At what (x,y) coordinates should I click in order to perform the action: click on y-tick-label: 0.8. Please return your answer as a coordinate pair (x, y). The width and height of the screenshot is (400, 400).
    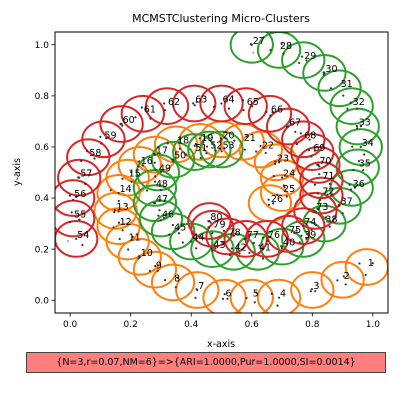
    Looking at the image, I should click on (42, 97).